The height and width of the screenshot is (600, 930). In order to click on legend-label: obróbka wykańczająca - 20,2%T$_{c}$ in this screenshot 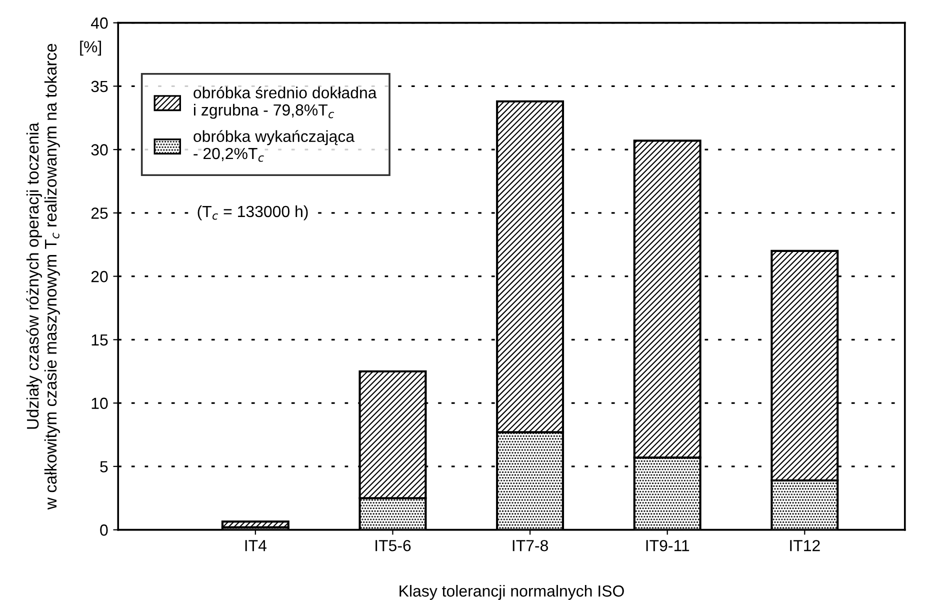, I will do `click(274, 146)`.